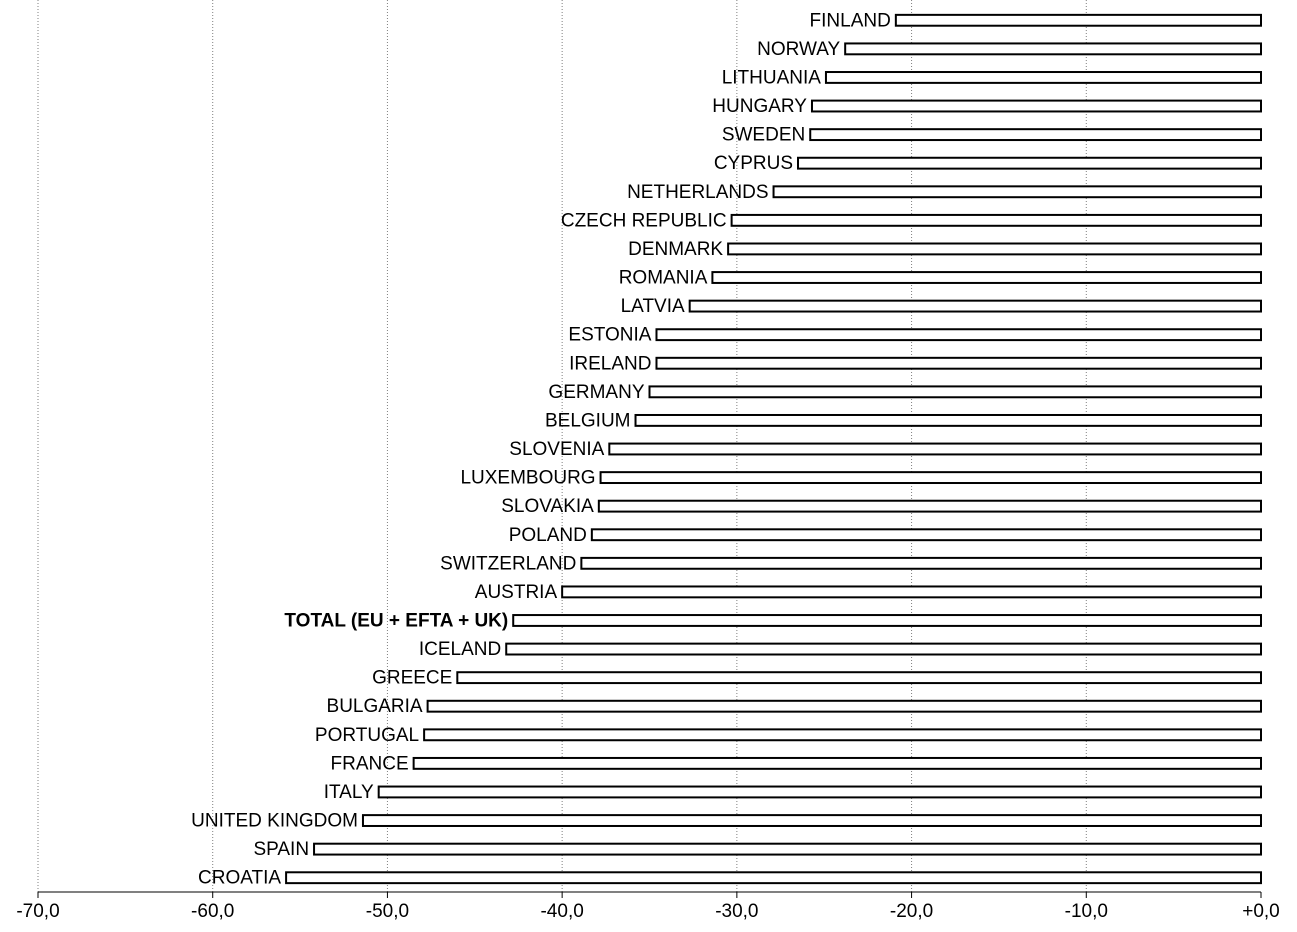 The height and width of the screenshot is (932, 1297). What do you see at coordinates (759, 106) in the screenshot?
I see `category-label-3: HUNGARY` at bounding box center [759, 106].